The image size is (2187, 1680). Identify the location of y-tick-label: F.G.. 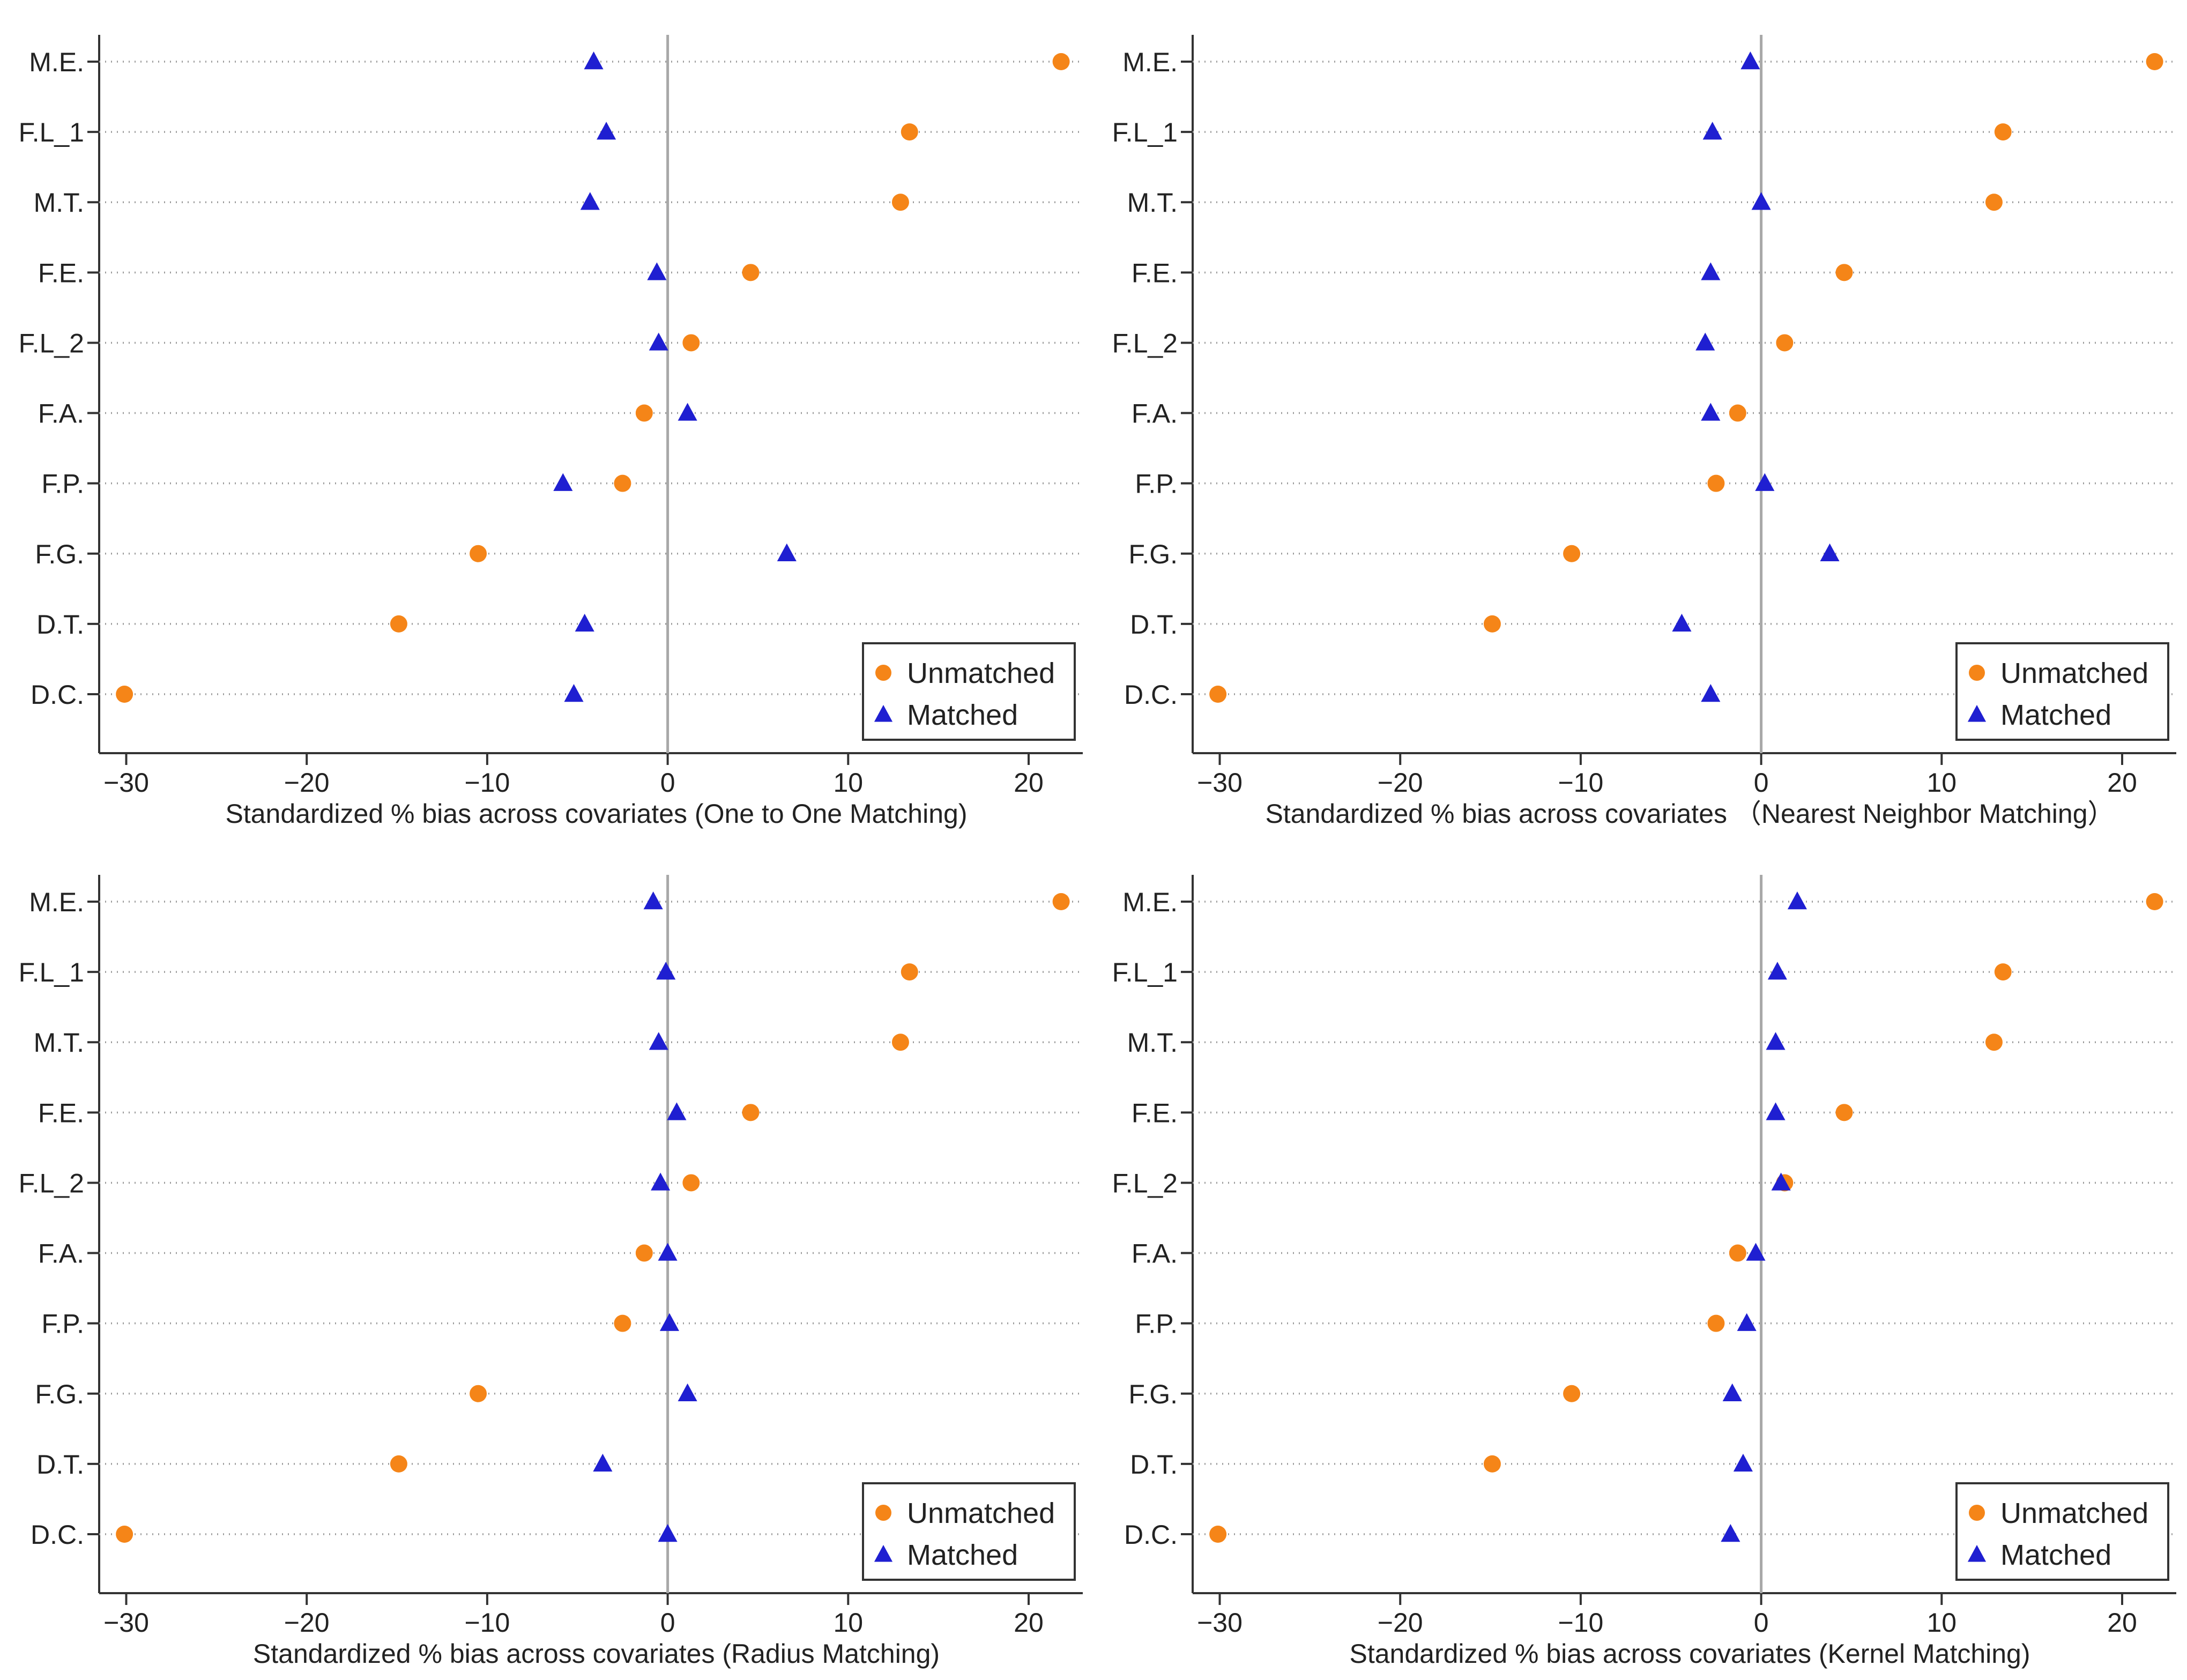
(59, 1394).